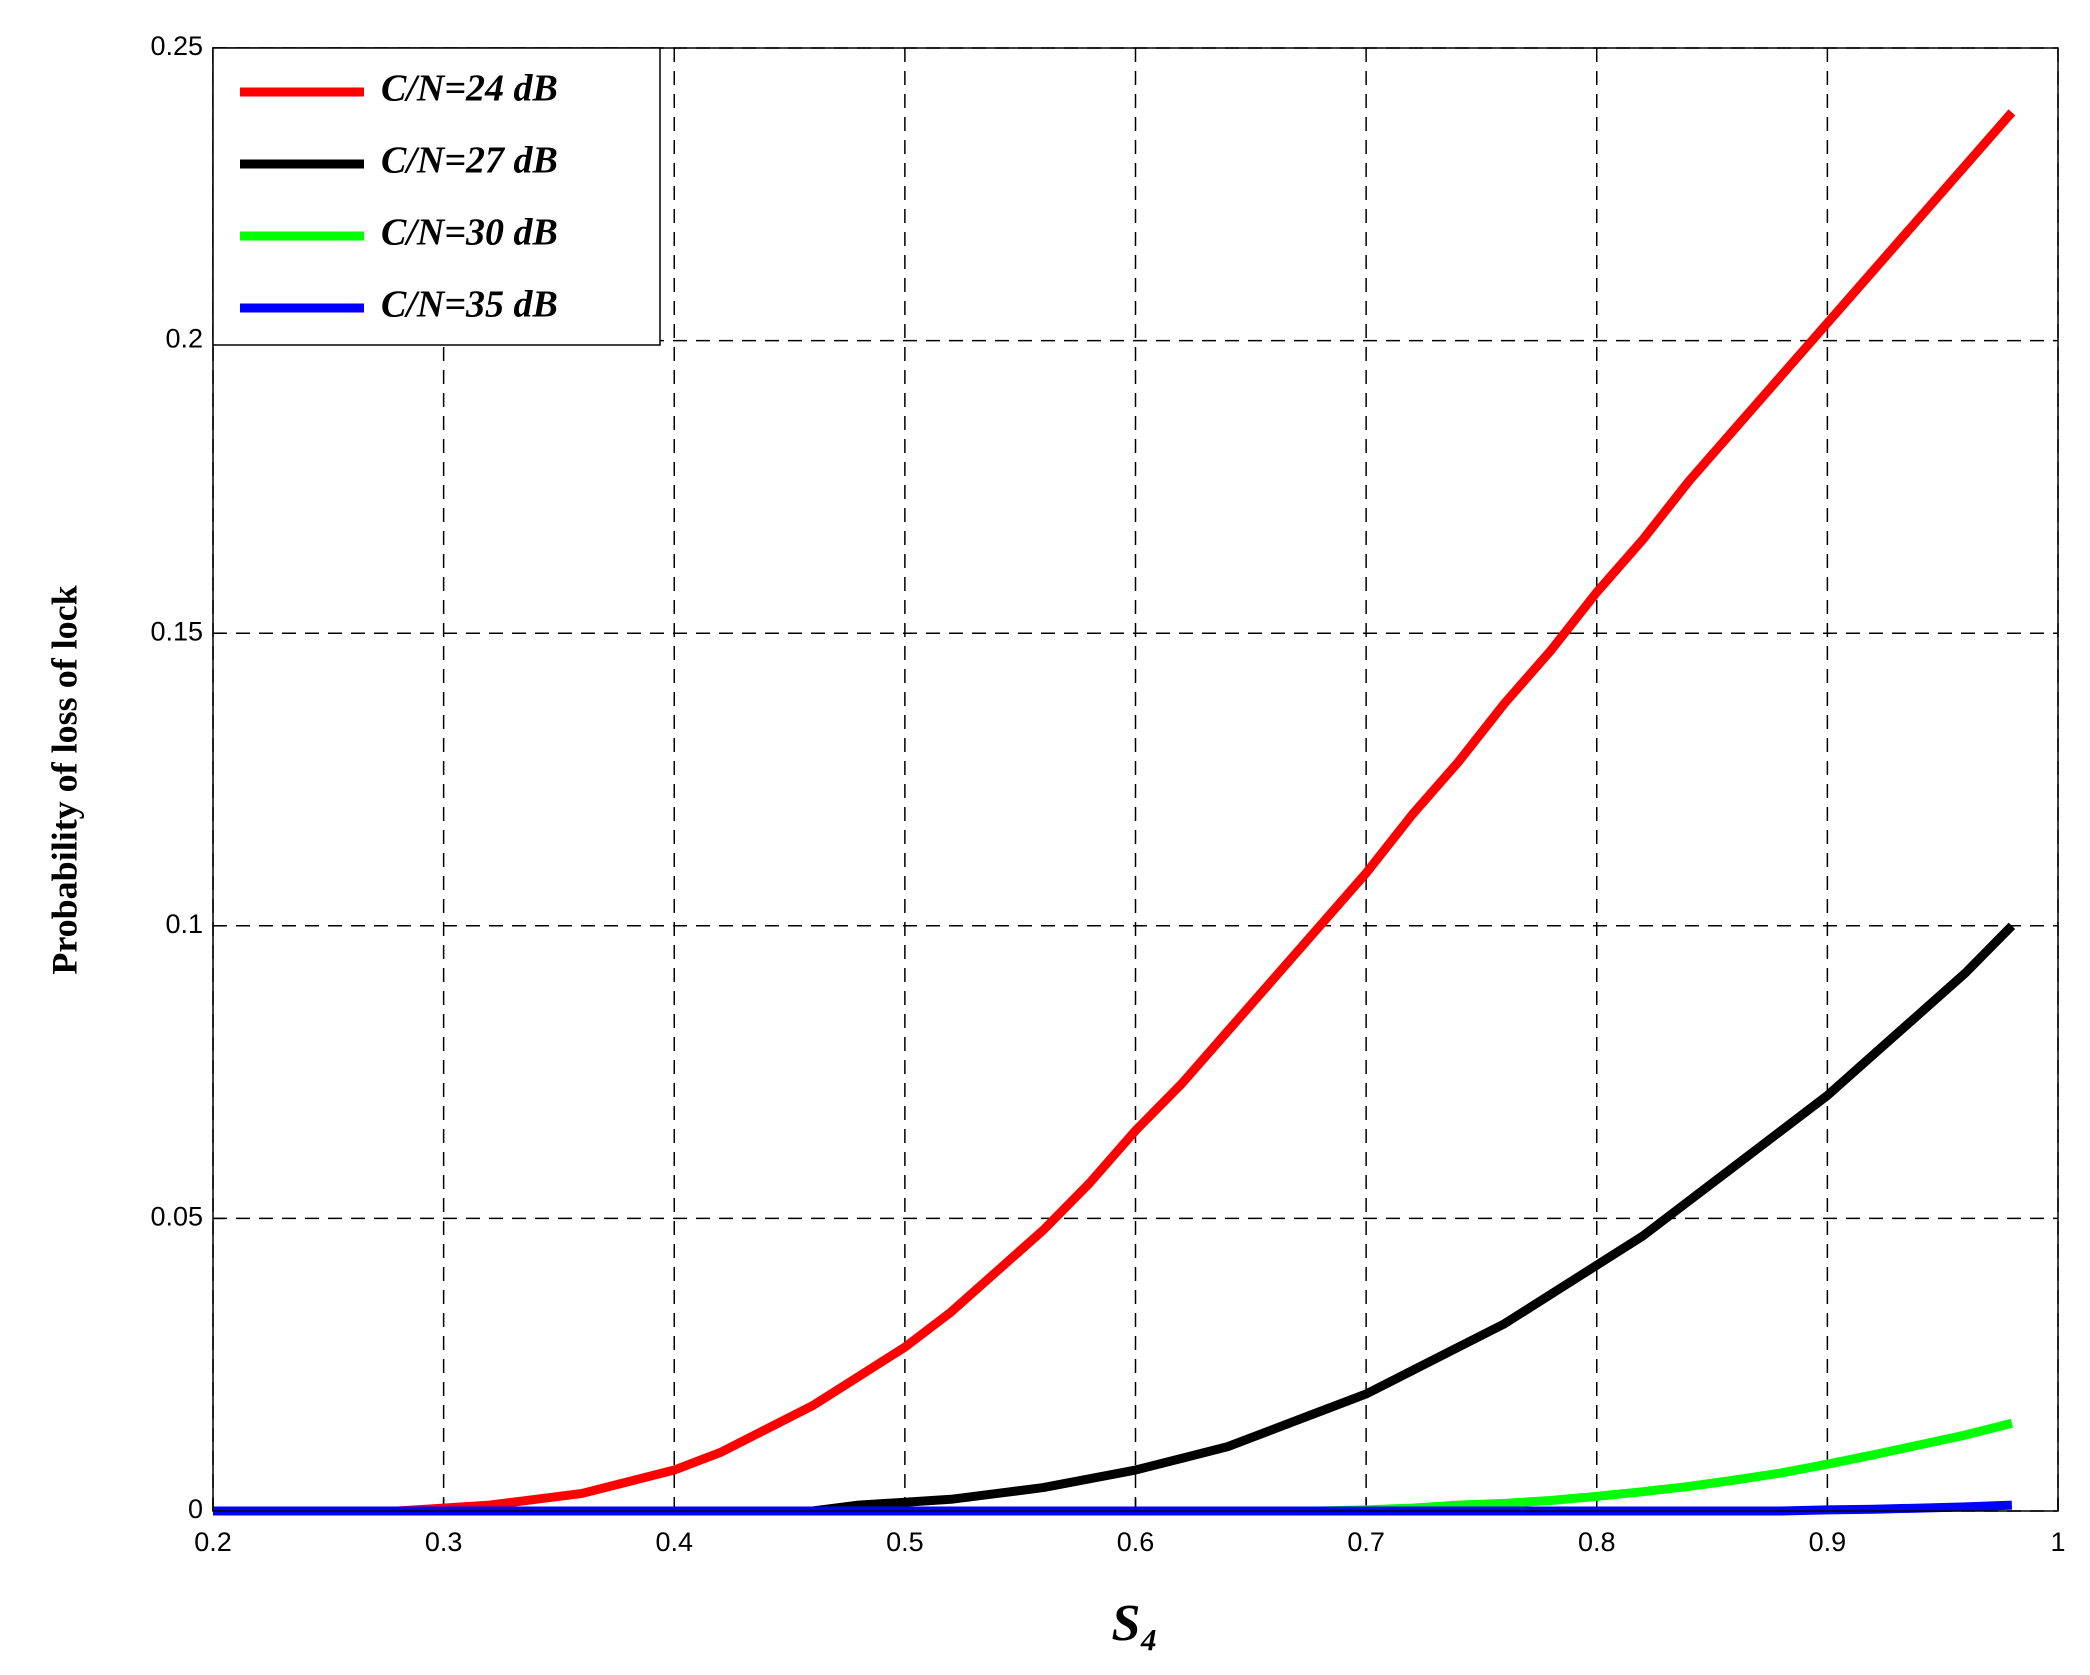 This screenshot has width=2090, height=1675. Describe the element at coordinates (2057, 1542) in the screenshot. I see `x-tick-label: 1` at that location.